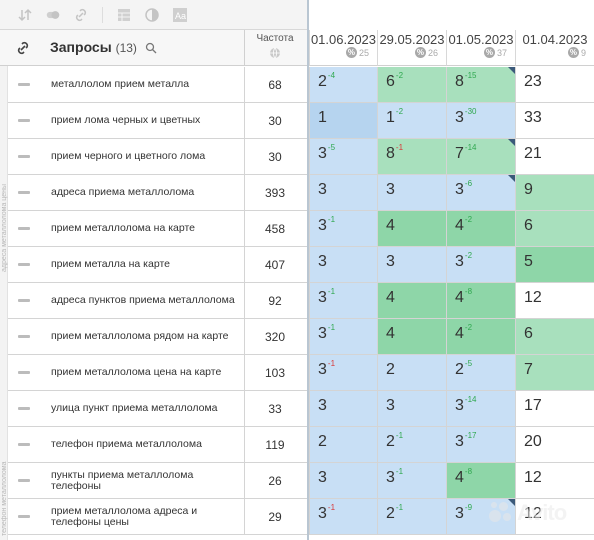 This screenshot has width=594, height=540. I want to click on position-cell: 2-1, so click(411, 444).